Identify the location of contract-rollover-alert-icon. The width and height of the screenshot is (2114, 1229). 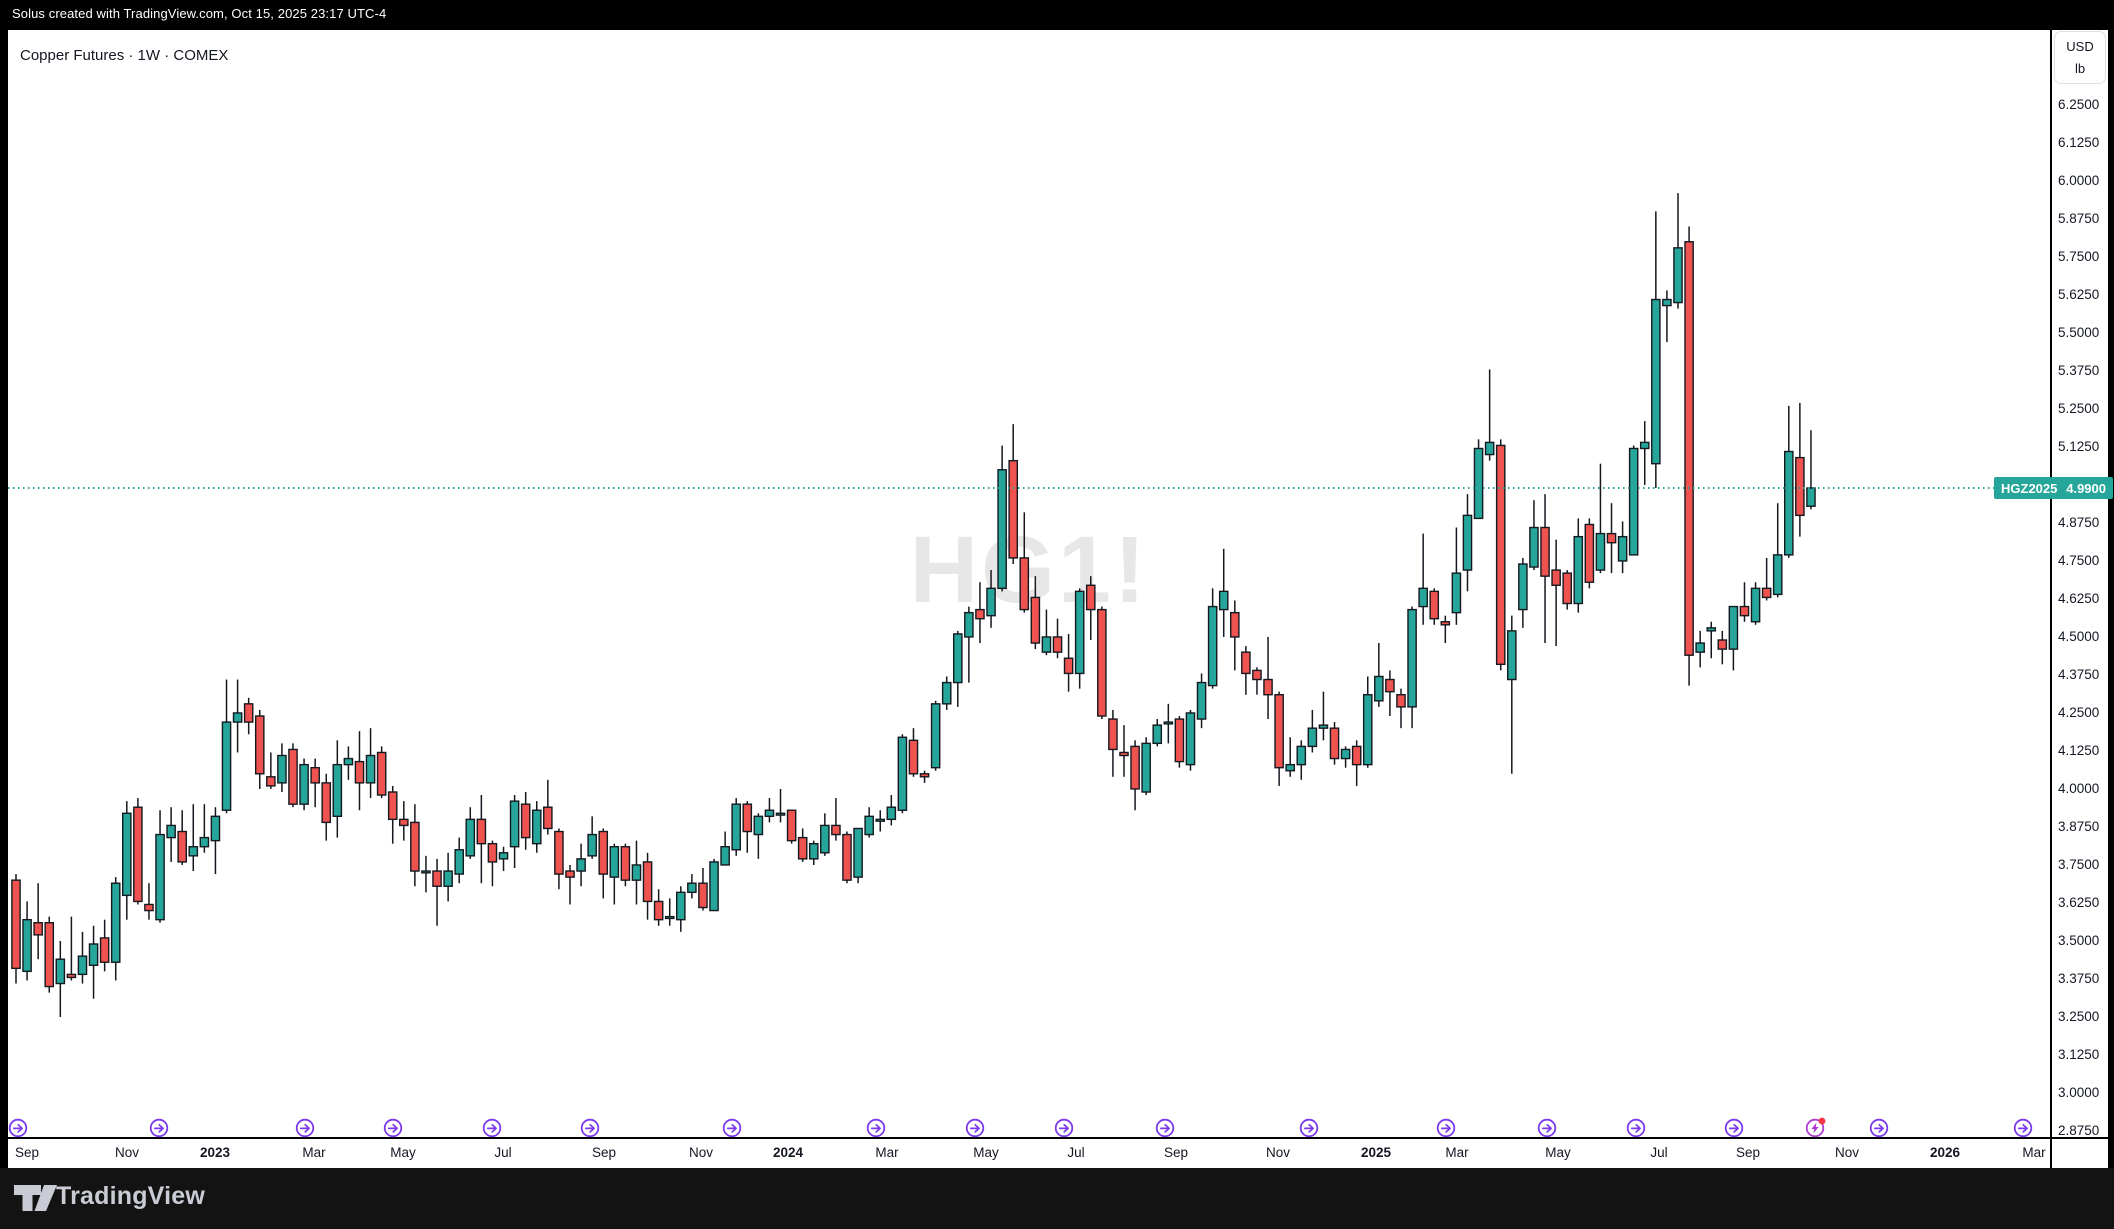
(1815, 1127).